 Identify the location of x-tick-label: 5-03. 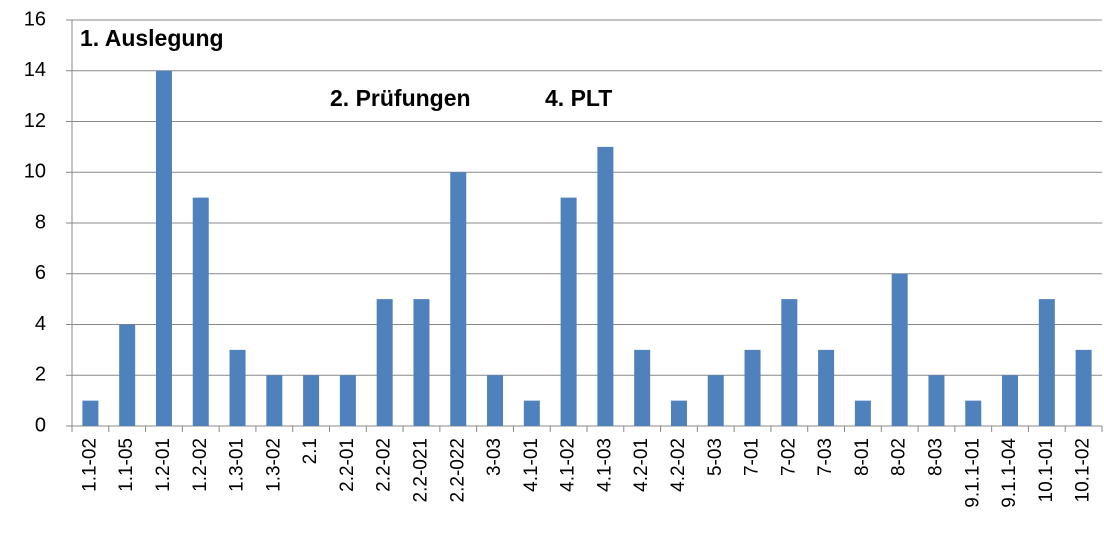
(715, 457).